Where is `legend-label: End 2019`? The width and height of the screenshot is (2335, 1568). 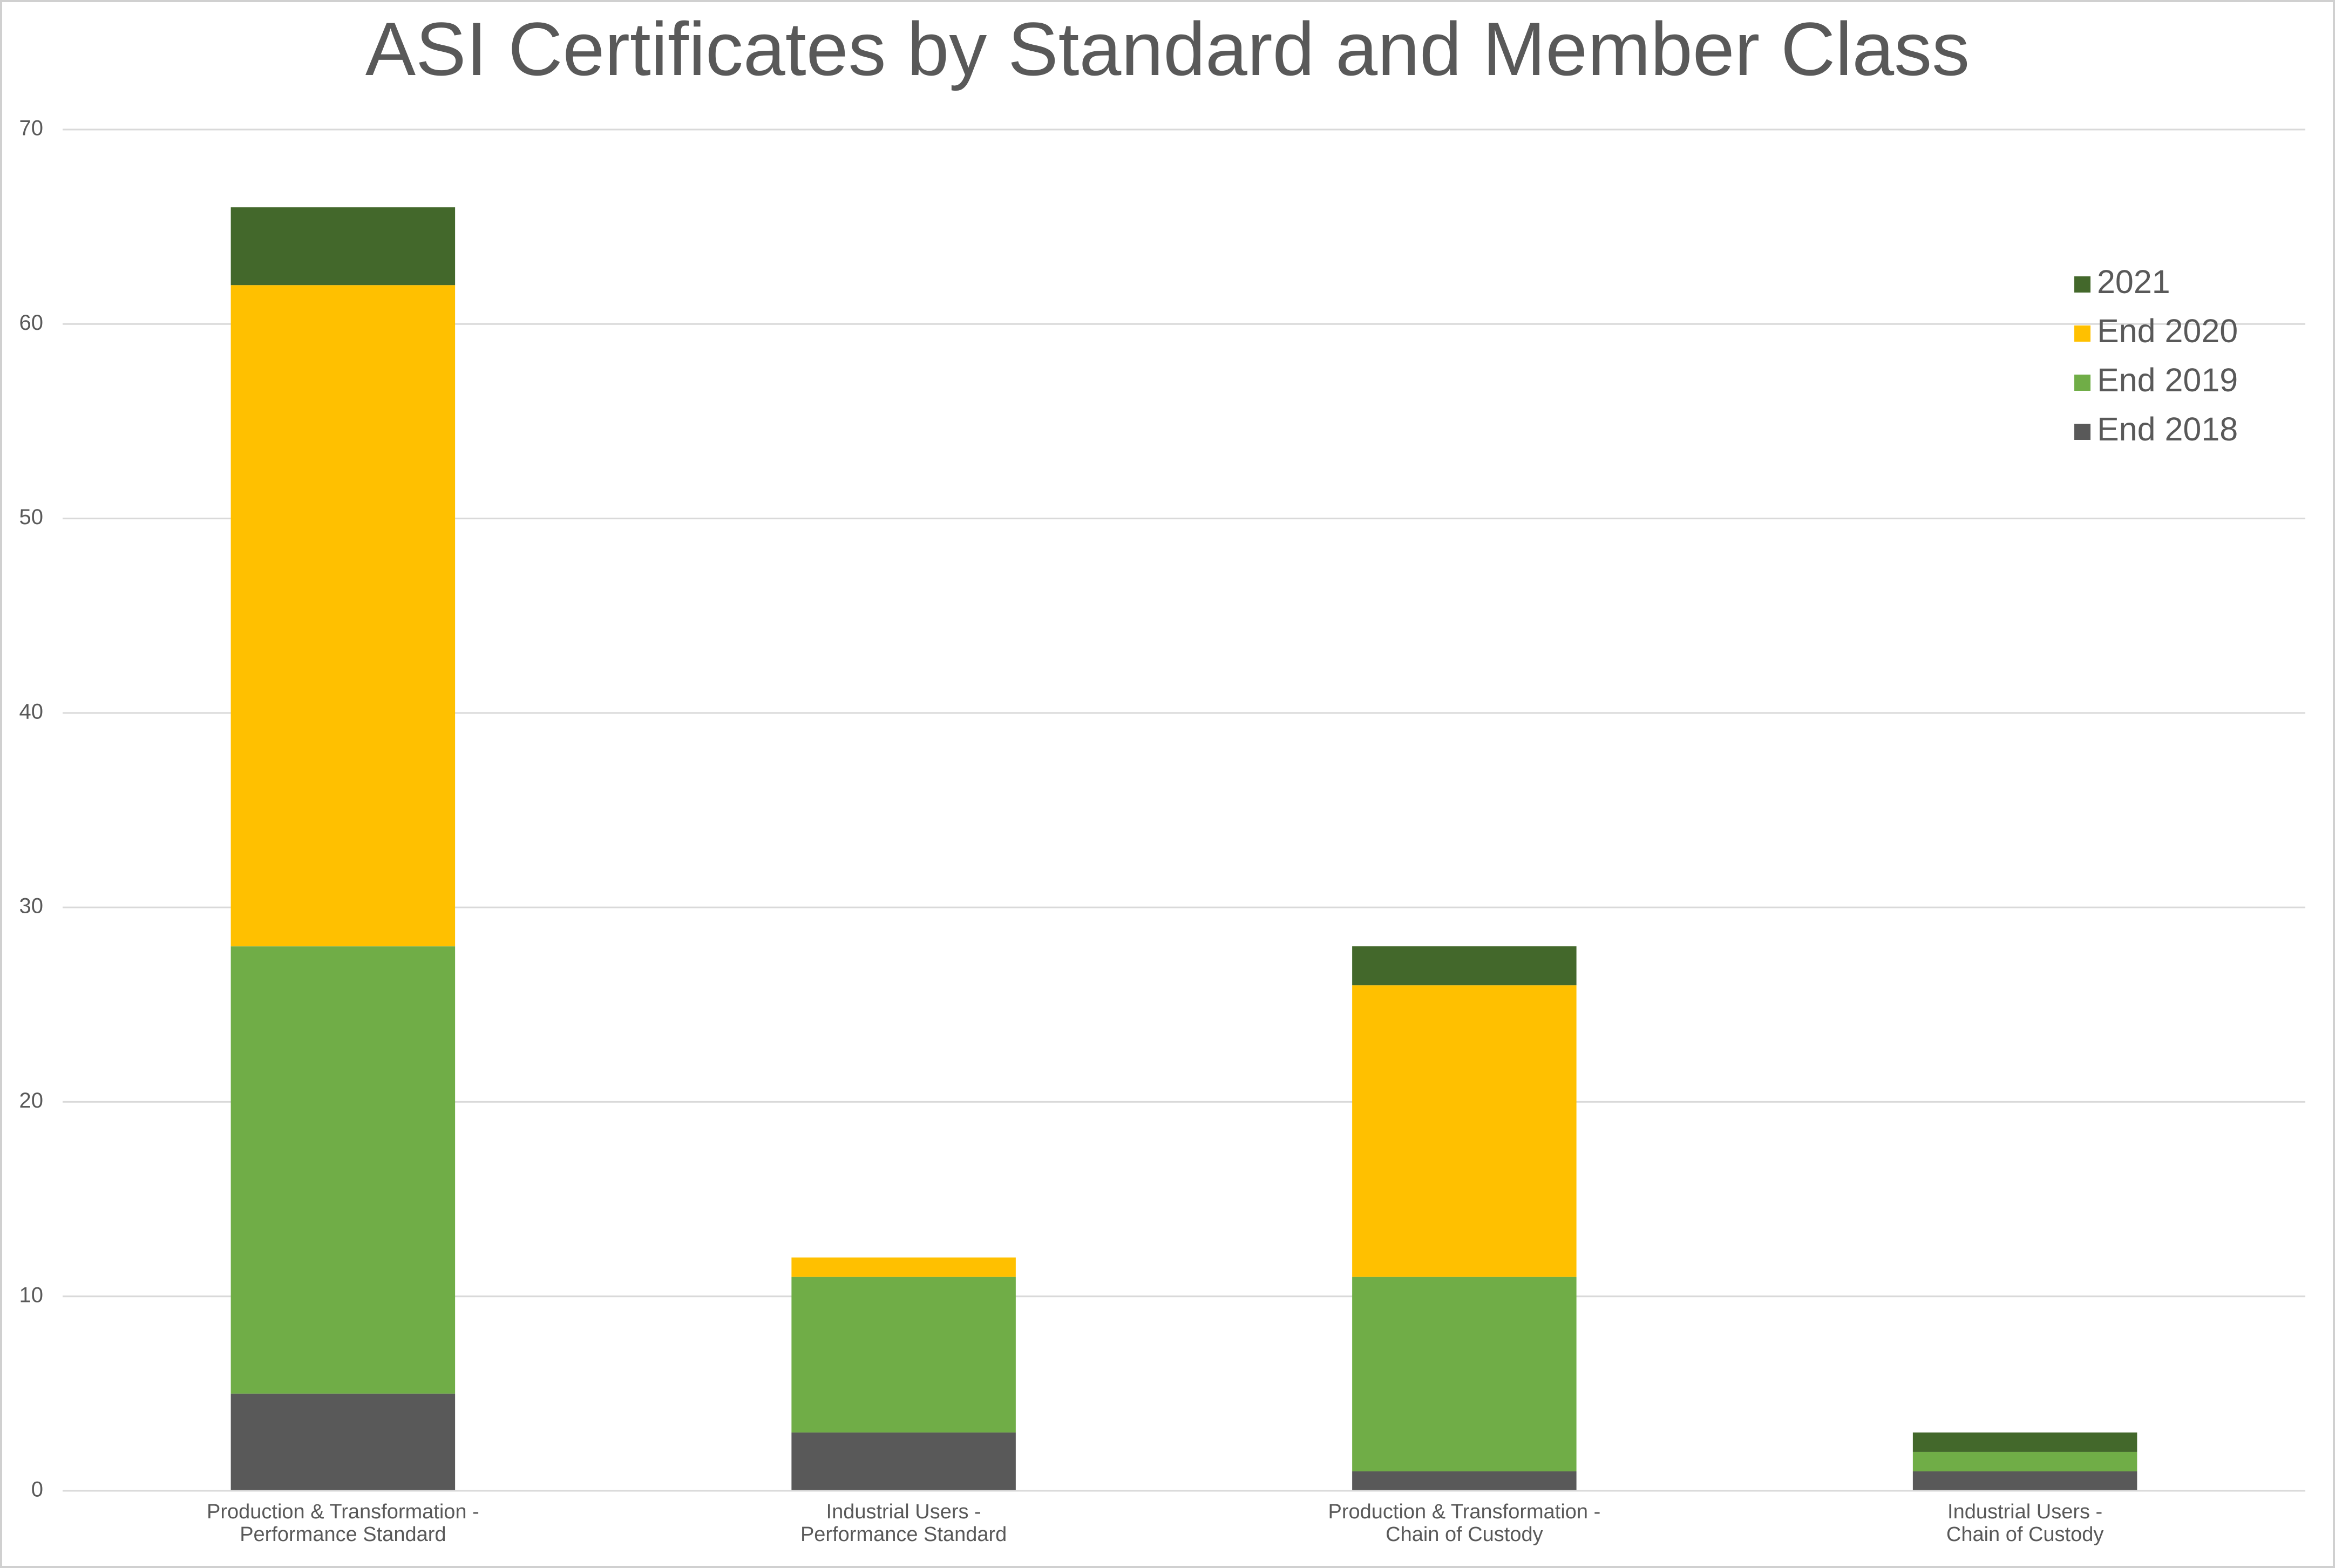
legend-label: End 2019 is located at coordinates (2167, 380).